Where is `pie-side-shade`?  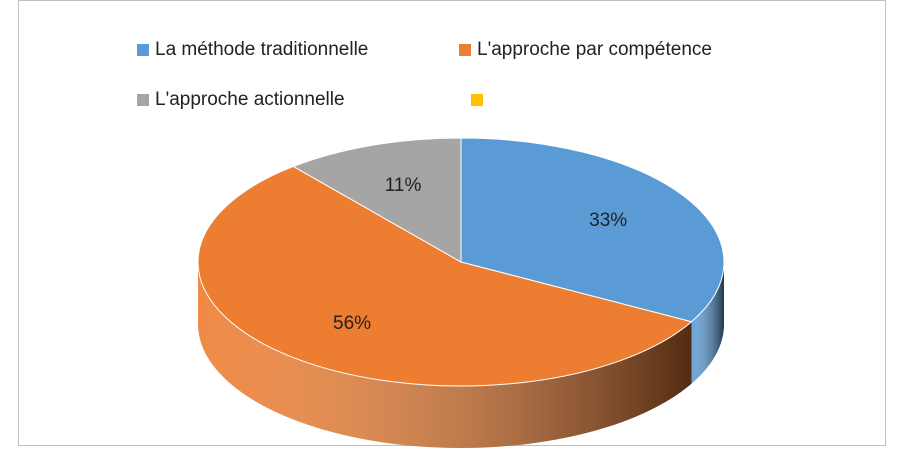 pie-side-shade is located at coordinates (707, 323).